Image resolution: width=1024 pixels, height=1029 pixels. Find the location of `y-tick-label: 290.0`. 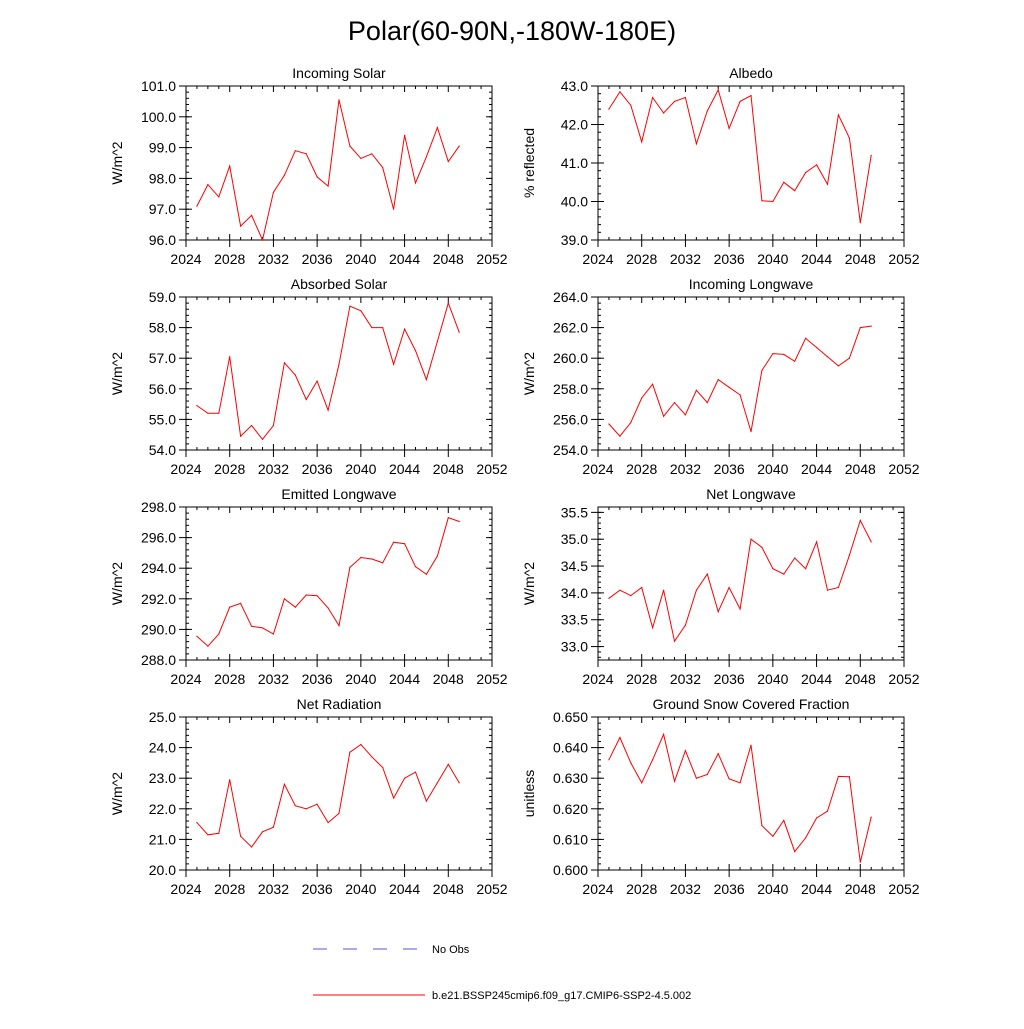

y-tick-label: 290.0 is located at coordinates (158, 629).